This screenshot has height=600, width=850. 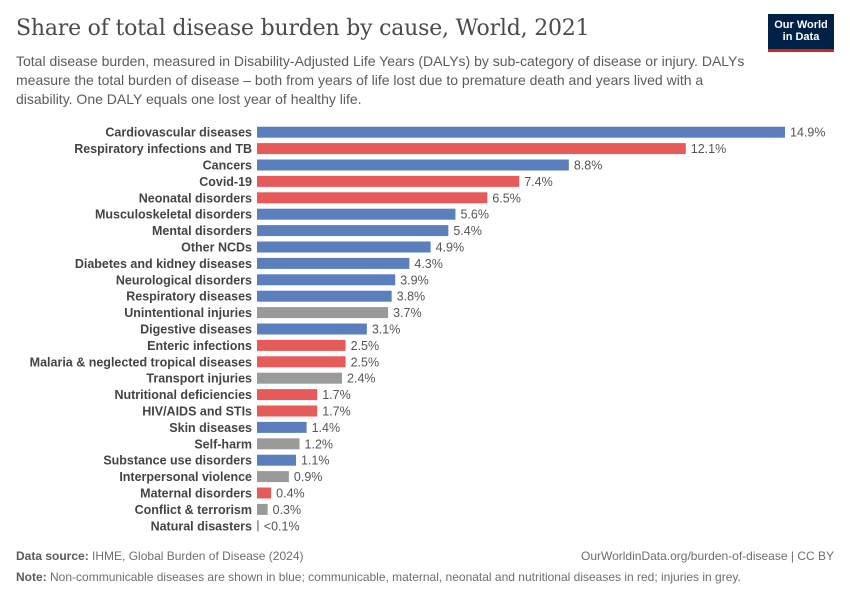 I want to click on value-label: 5.6%, so click(x=474, y=215).